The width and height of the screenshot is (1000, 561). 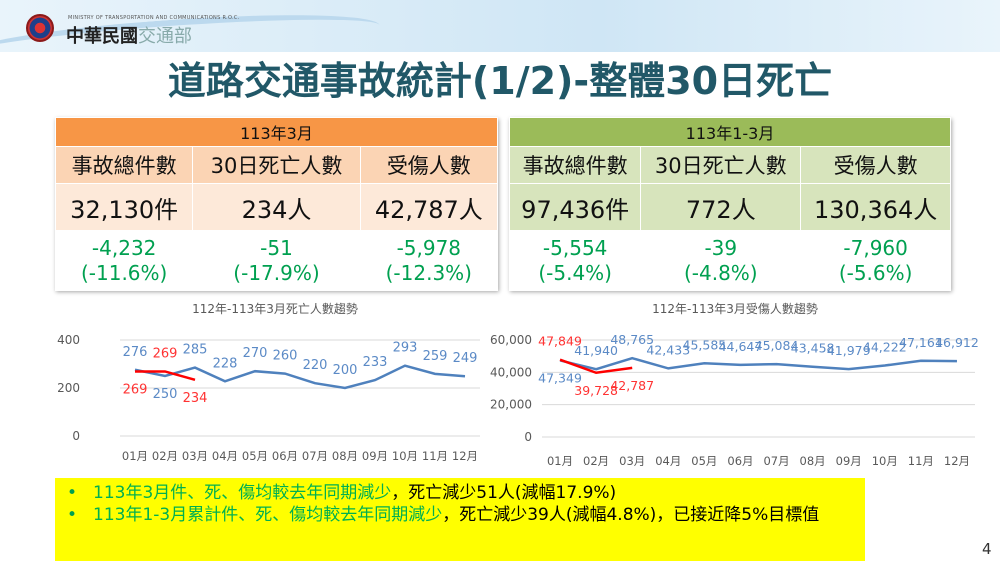 What do you see at coordinates (315, 365) in the screenshot?
I see `data-label: 220` at bounding box center [315, 365].